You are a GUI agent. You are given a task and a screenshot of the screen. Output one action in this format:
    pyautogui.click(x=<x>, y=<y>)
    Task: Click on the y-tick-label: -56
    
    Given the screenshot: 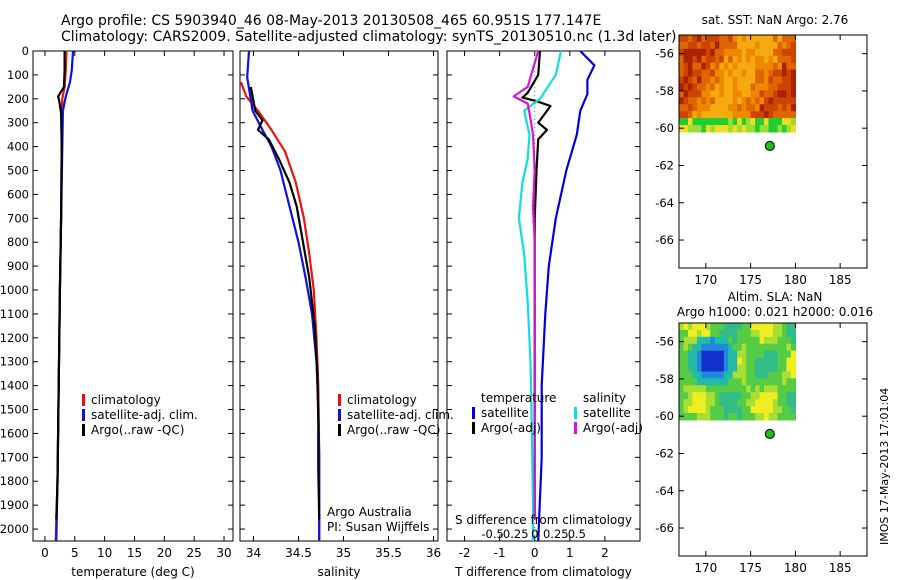 What is the action you would take?
    pyautogui.click(x=664, y=342)
    